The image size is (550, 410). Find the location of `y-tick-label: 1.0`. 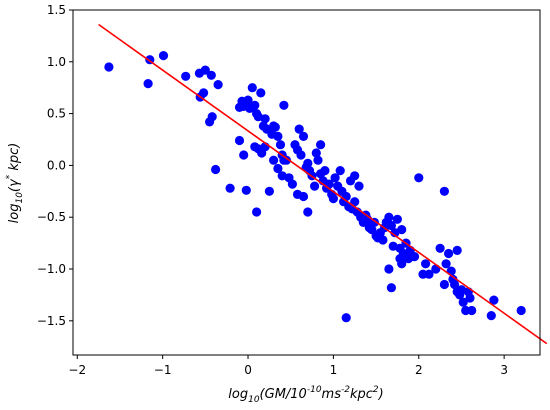

y-tick-label: 1.0 is located at coordinates (56, 62).